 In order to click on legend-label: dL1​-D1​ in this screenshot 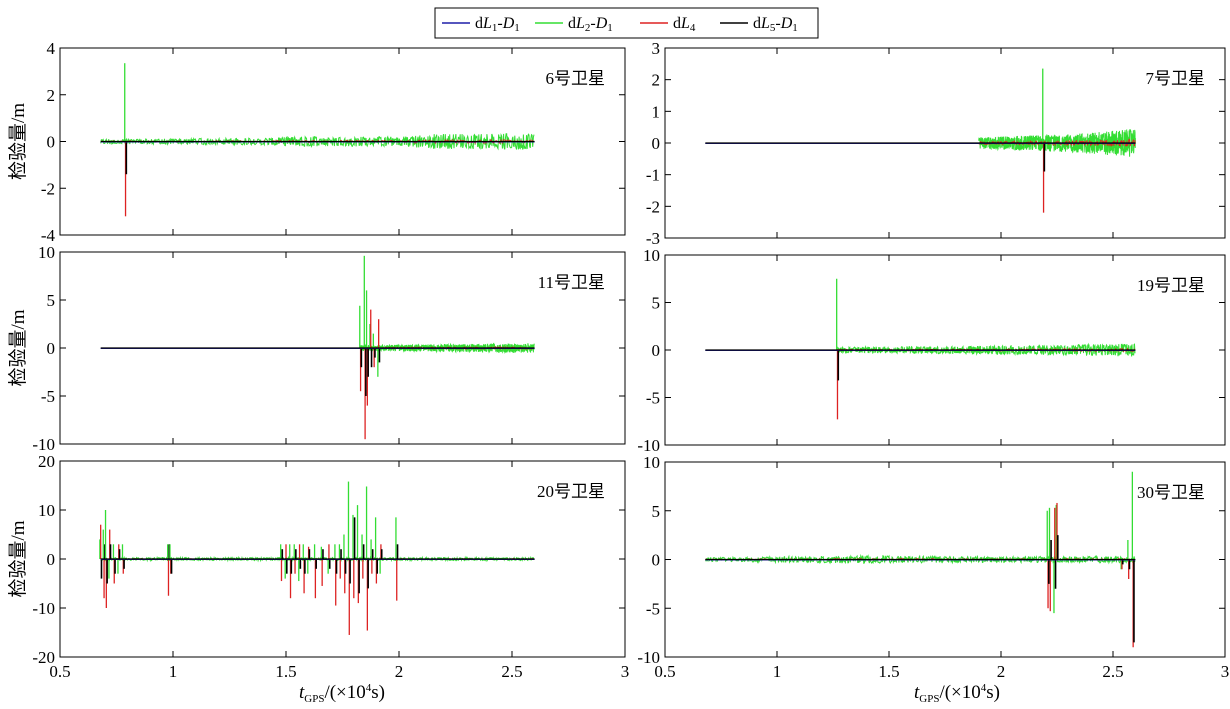, I will do `click(497, 24)`.